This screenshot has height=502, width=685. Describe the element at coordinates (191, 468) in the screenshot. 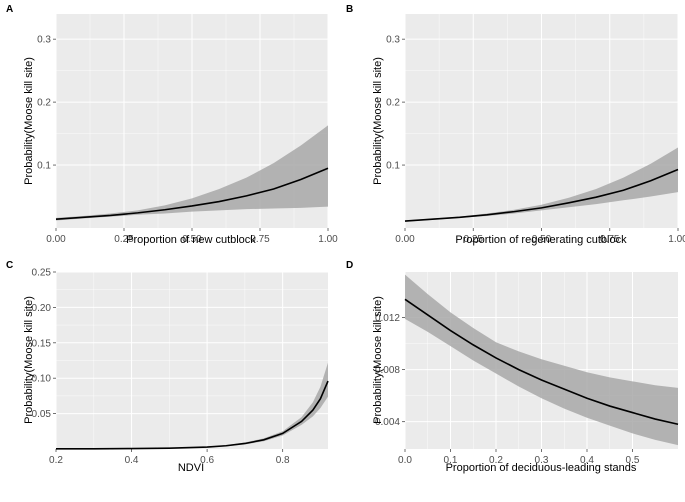

I see `x-axis-label: NDVI` at that location.